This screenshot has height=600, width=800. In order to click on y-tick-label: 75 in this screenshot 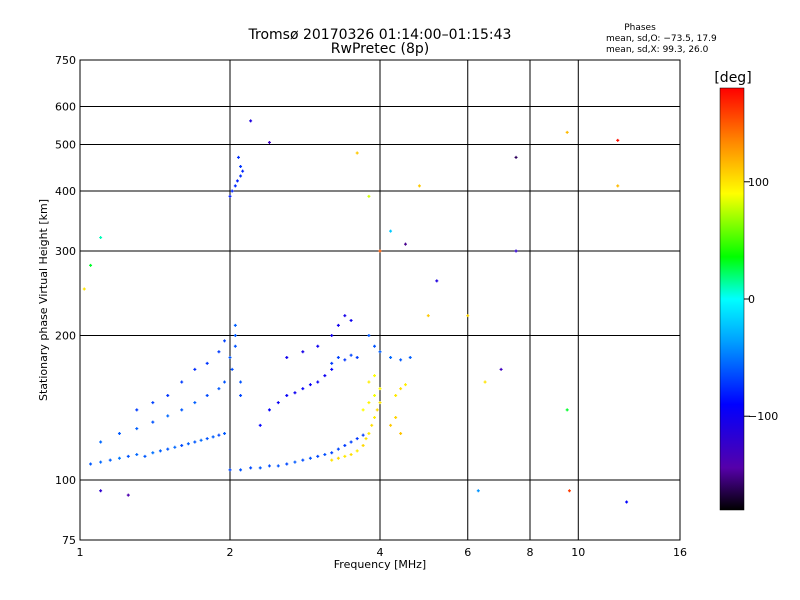, I will do `click(69, 540)`.